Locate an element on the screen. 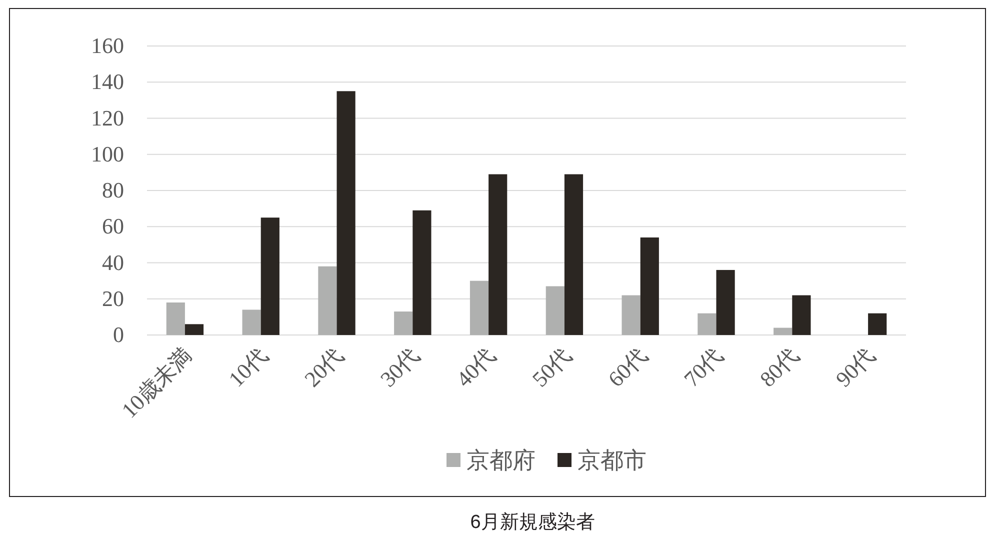 The height and width of the screenshot is (537, 996). x-tick-label: 80代 is located at coordinates (779, 367).